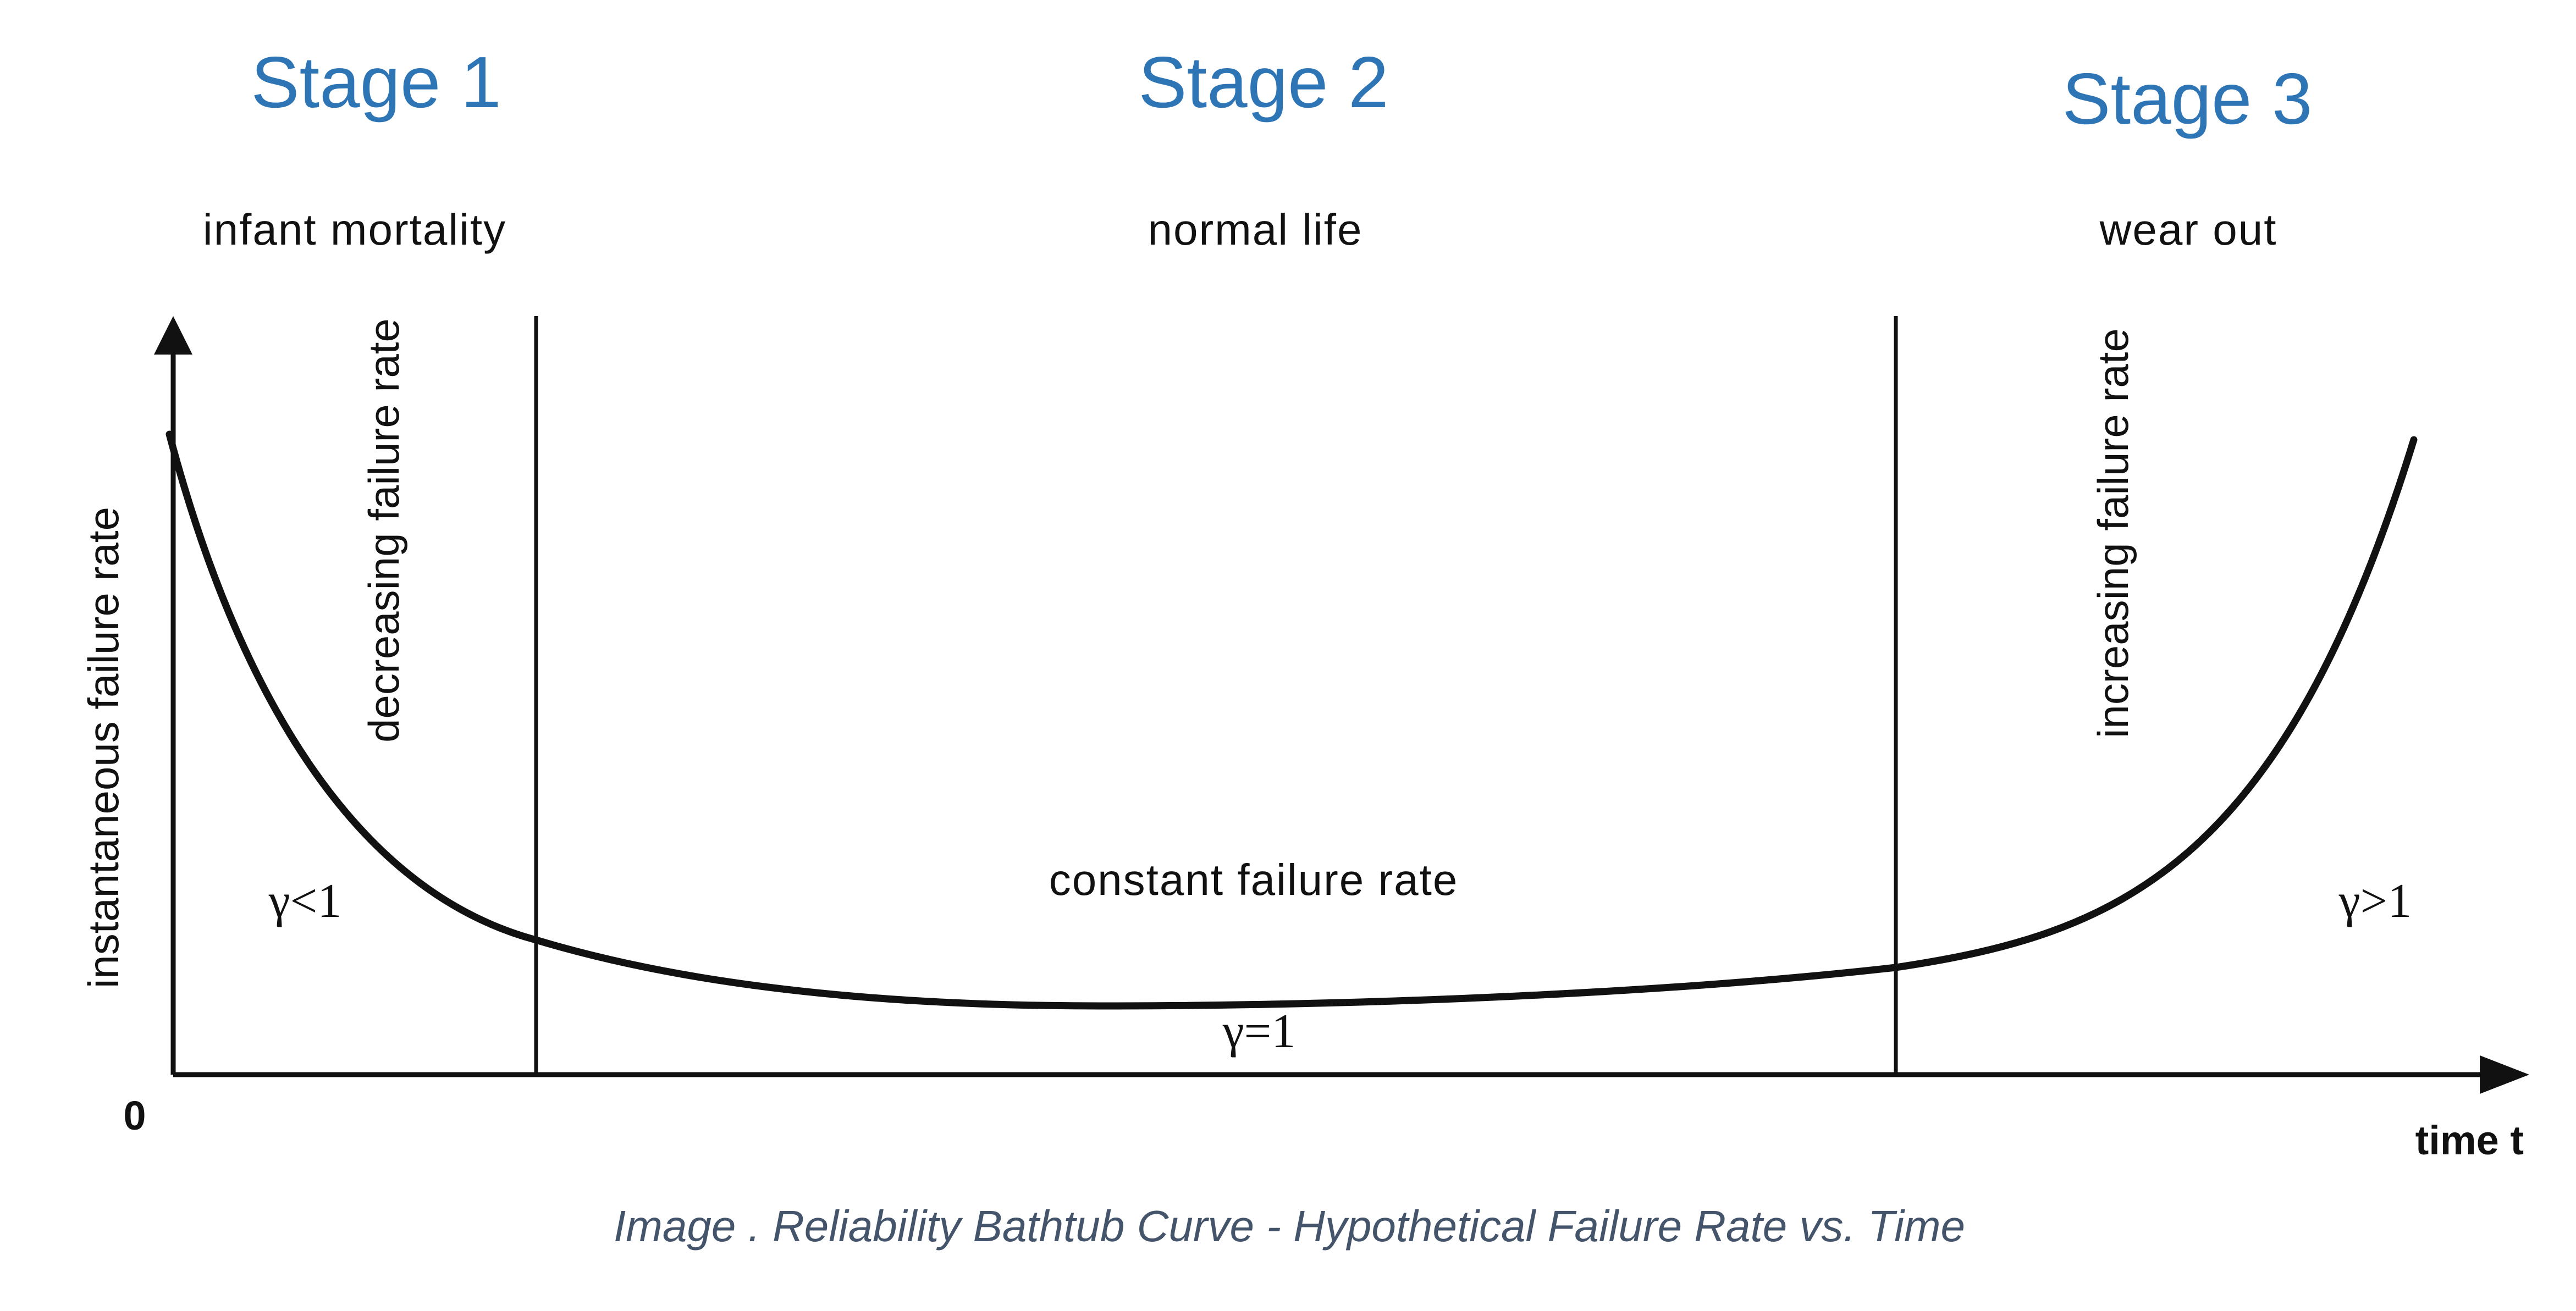 This screenshot has width=2576, height=1311. I want to click on x-axis-arrow-icon, so click(2504, 1074).